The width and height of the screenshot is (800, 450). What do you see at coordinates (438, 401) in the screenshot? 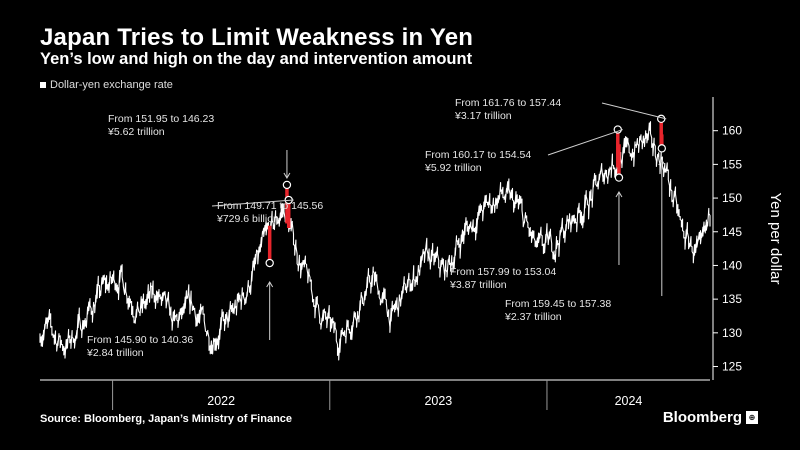
I see `x-tick-label-2023: 2023` at bounding box center [438, 401].